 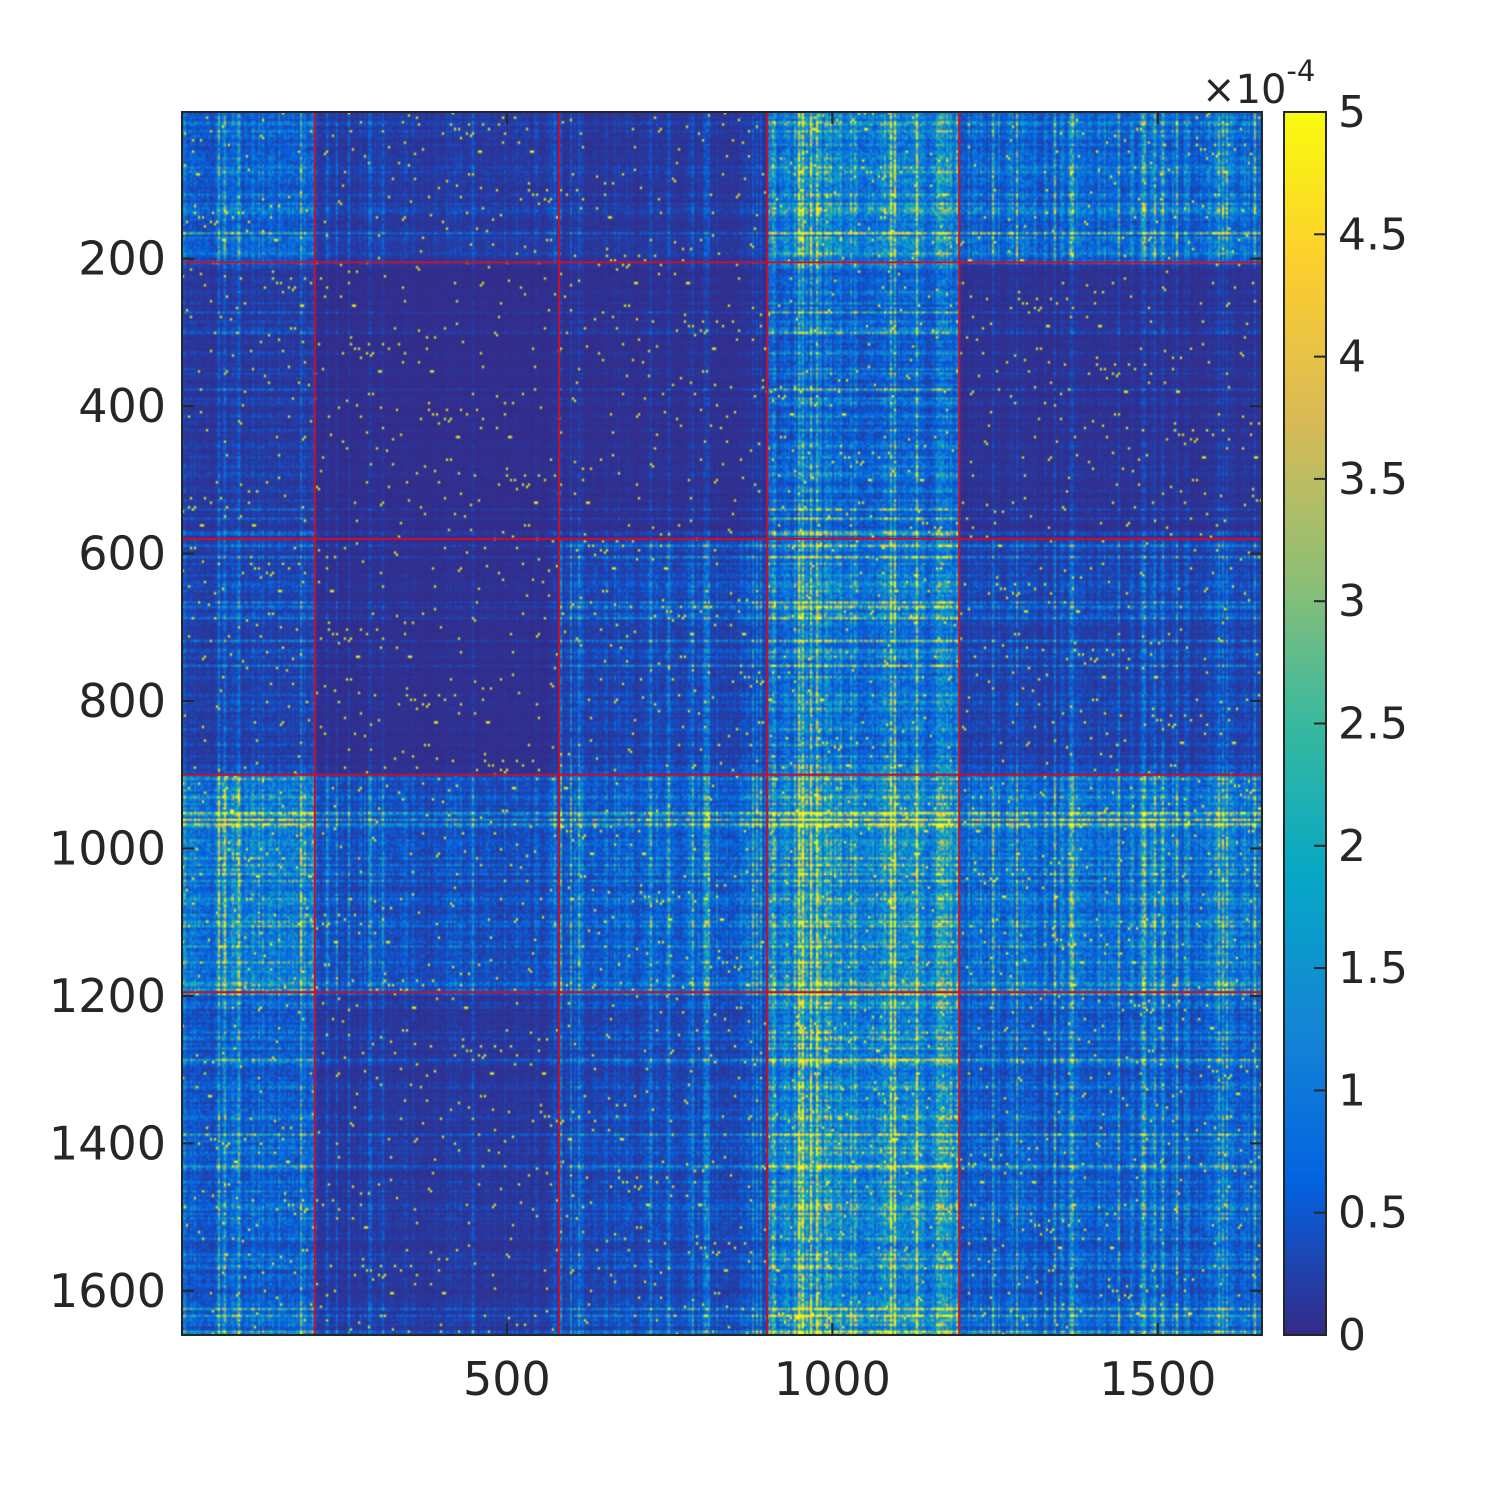 What do you see at coordinates (1373, 1213) in the screenshot?
I see `colorbar-tick-label: 0.5` at bounding box center [1373, 1213].